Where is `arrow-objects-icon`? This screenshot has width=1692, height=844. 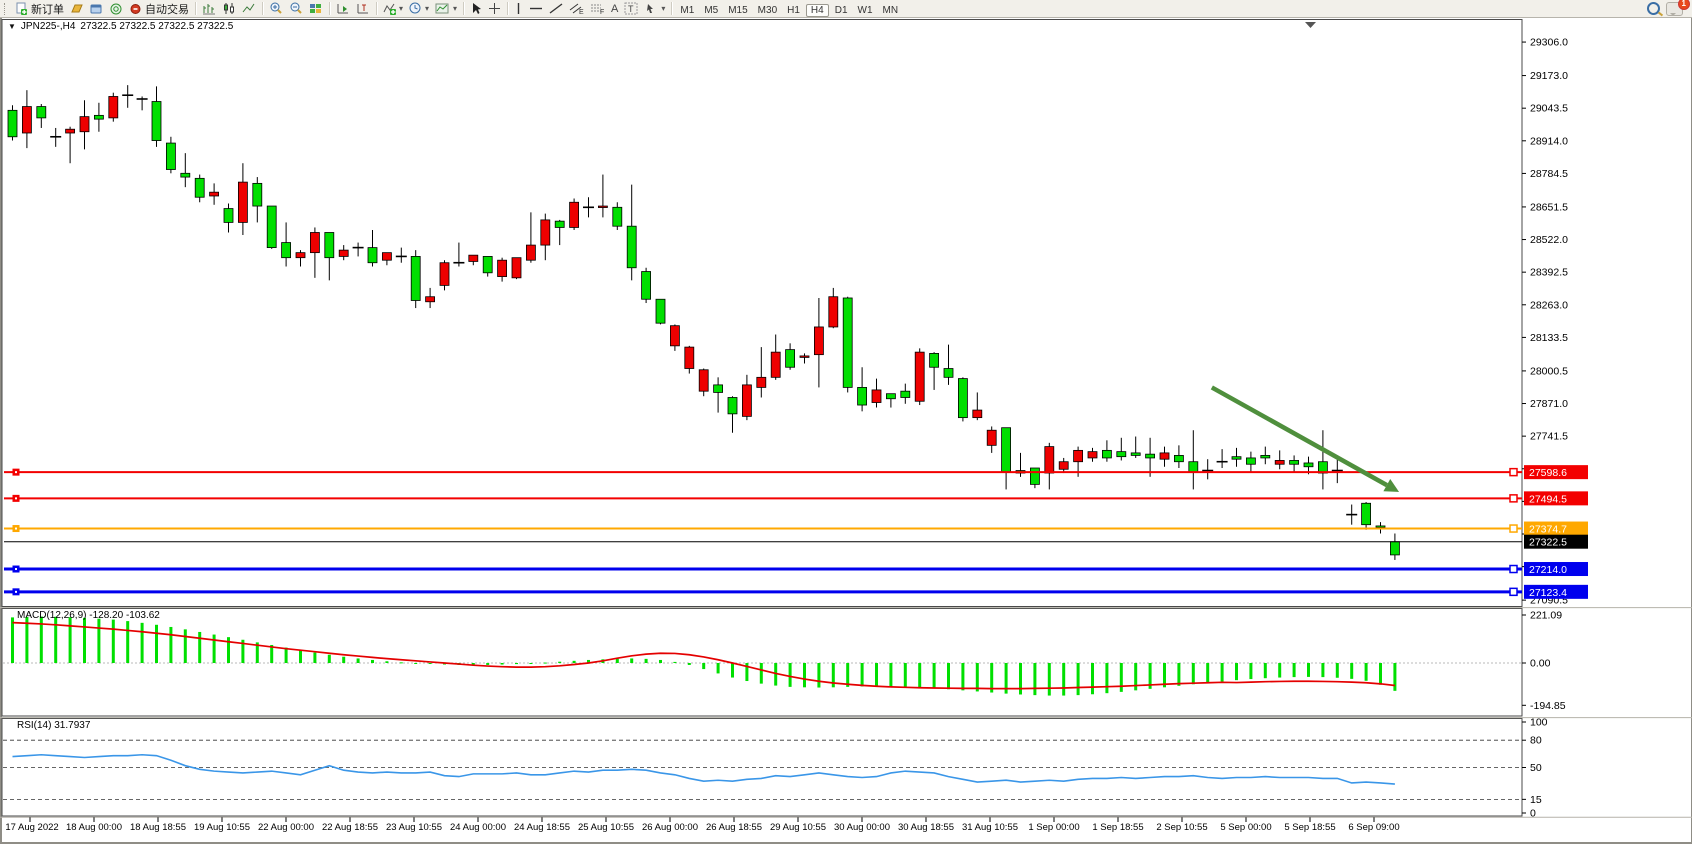 arrow-objects-icon is located at coordinates (650, 8).